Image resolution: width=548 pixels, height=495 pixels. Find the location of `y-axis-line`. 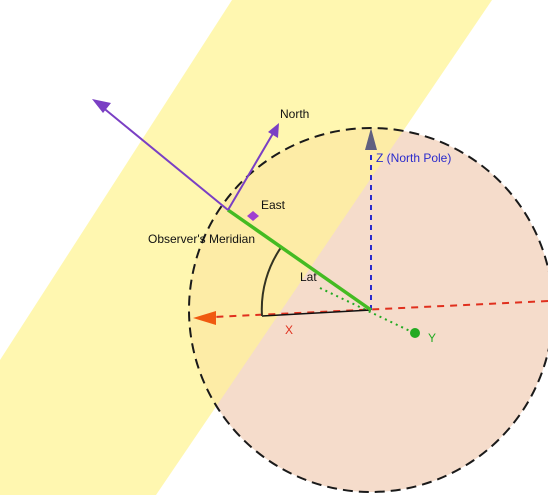

y-axis-line is located at coordinates (366, 310).